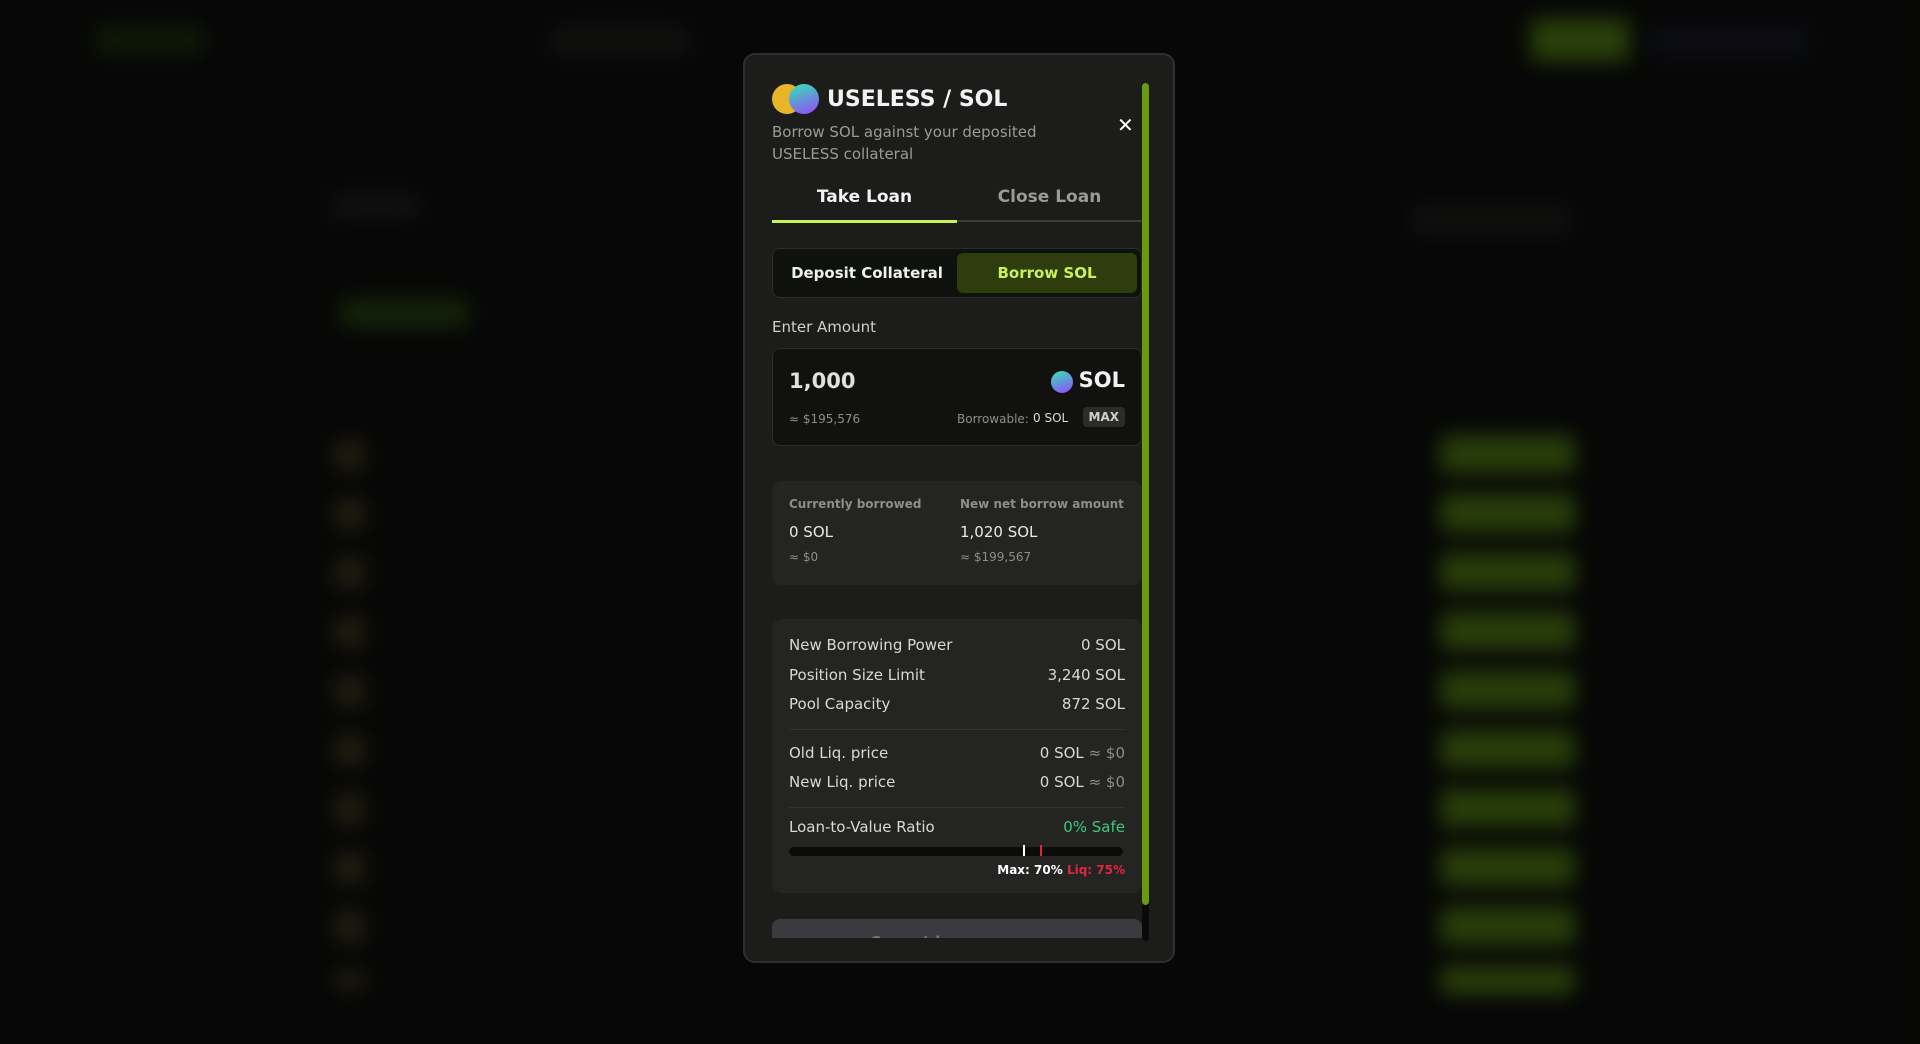 This screenshot has height=1044, width=1920. What do you see at coordinates (857, 675) in the screenshot?
I see `detail-label: Position Size Limit` at bounding box center [857, 675].